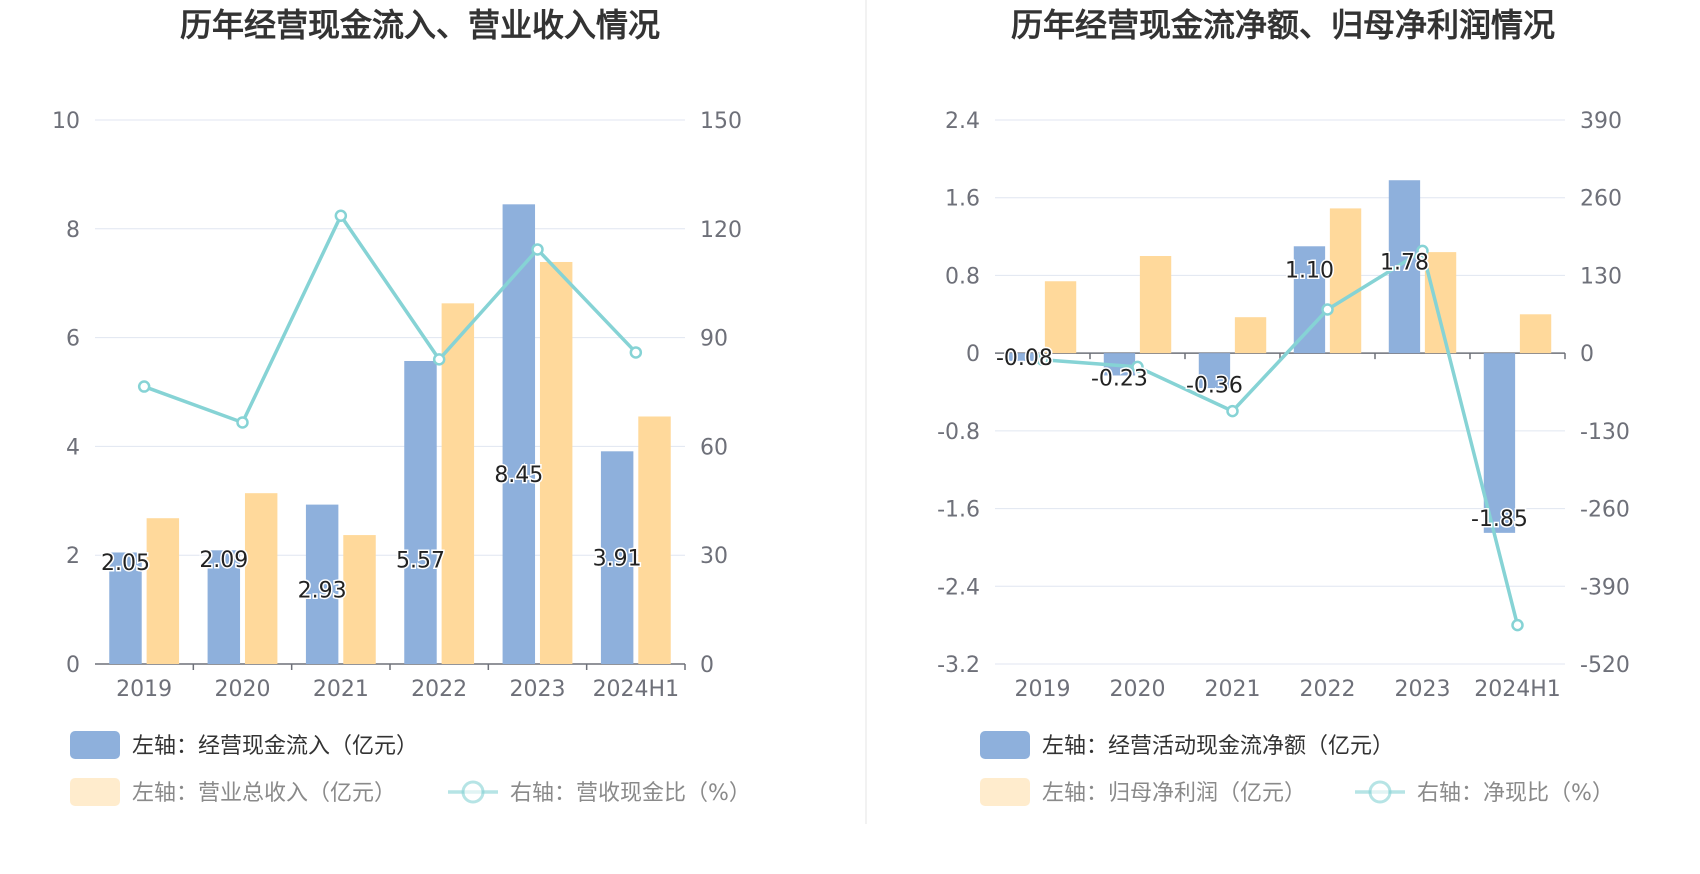 The width and height of the screenshot is (1700, 874). What do you see at coordinates (714, 556) in the screenshot?
I see `right-axis-tick: 30` at bounding box center [714, 556].